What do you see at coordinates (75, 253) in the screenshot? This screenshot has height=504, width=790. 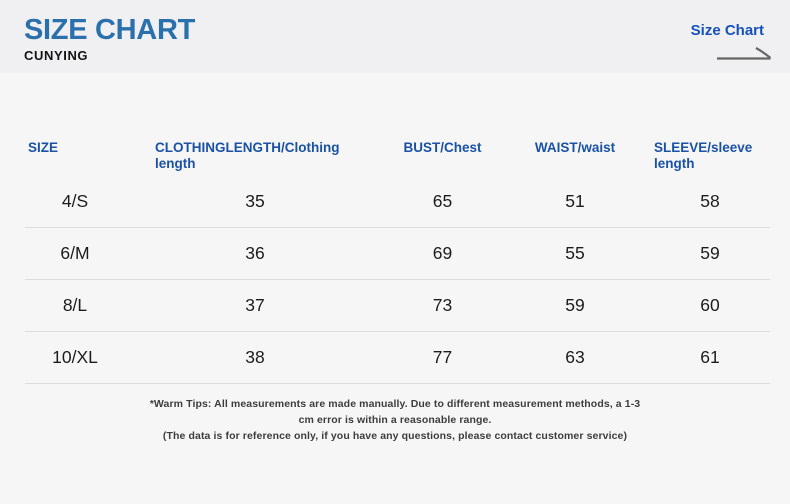 I see `cell-size: 6/M` at bounding box center [75, 253].